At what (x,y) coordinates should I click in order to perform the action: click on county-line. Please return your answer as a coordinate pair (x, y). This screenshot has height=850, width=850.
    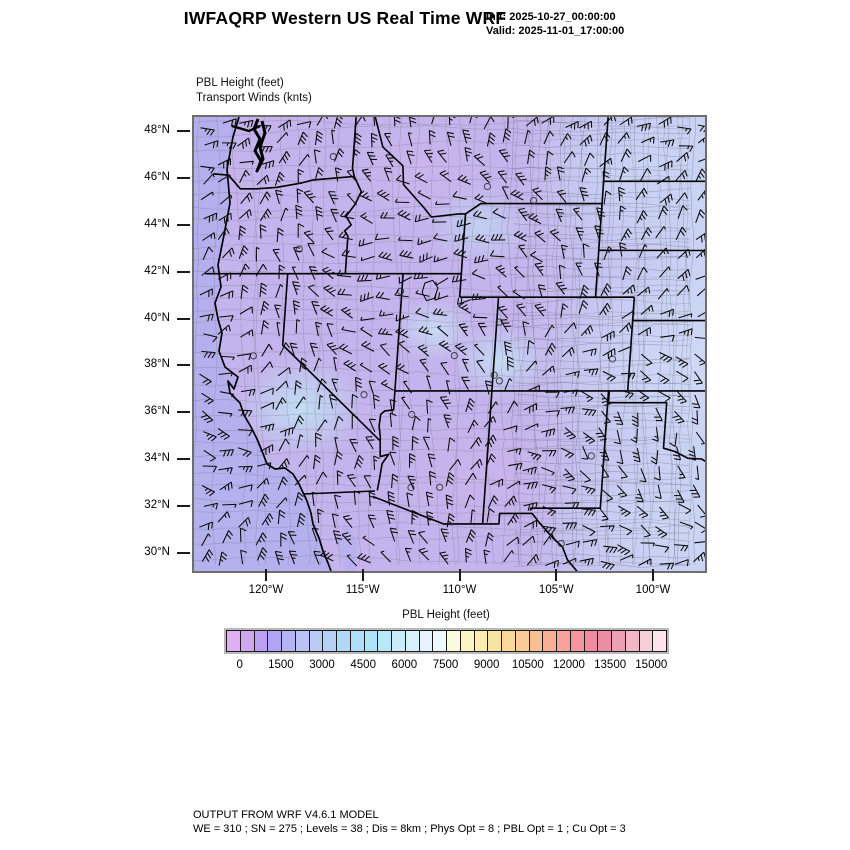
    Looking at the image, I should click on (442, 144).